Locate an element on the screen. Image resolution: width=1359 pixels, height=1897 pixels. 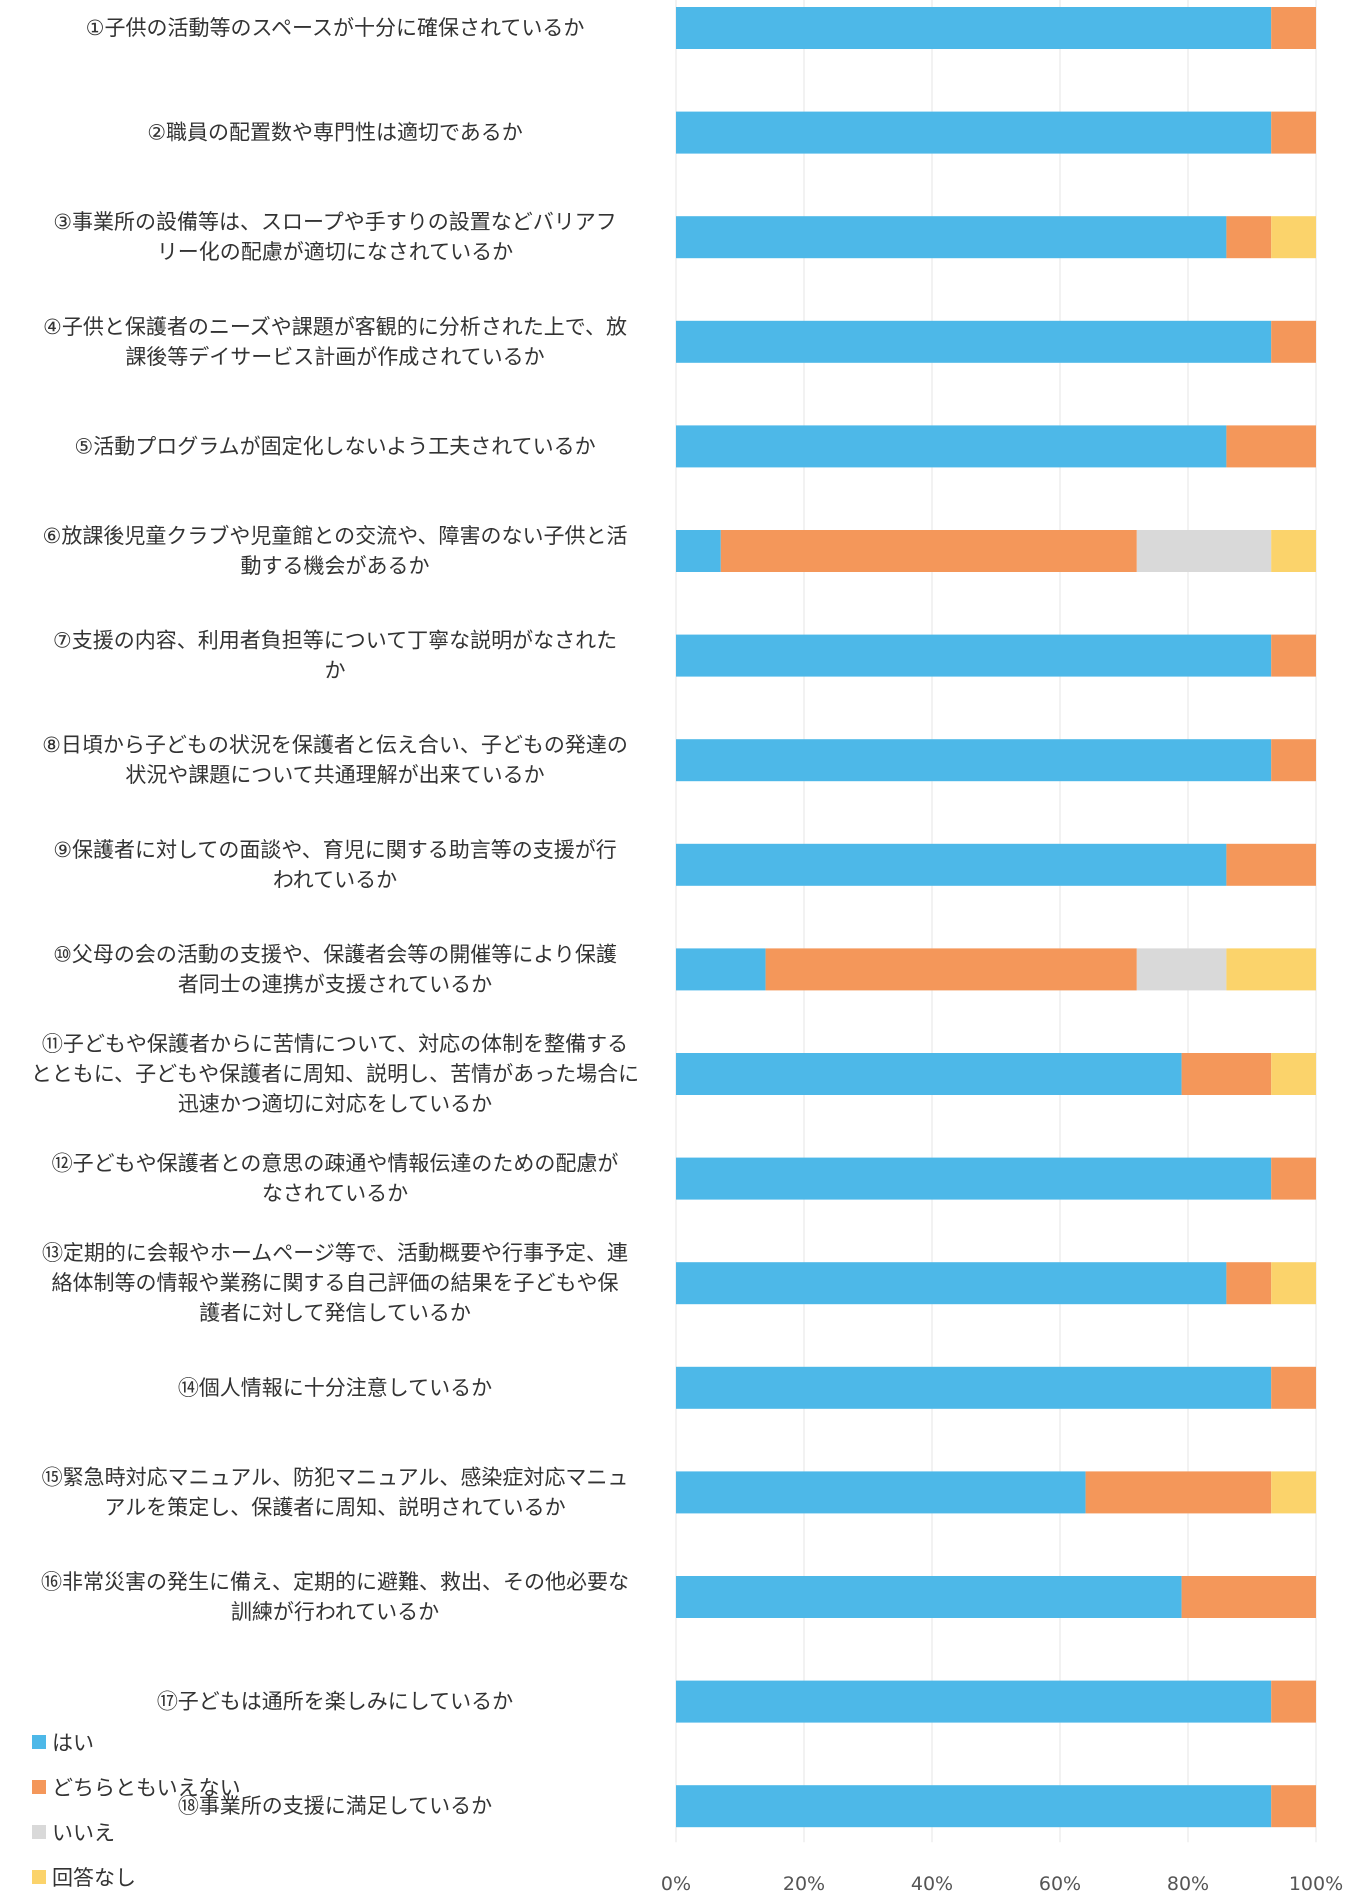
question-label: ⑯非常災害の発生に備え、定期的に避難、救出、その他必要な訓練が行われているか is located at coordinates (335, 1597).